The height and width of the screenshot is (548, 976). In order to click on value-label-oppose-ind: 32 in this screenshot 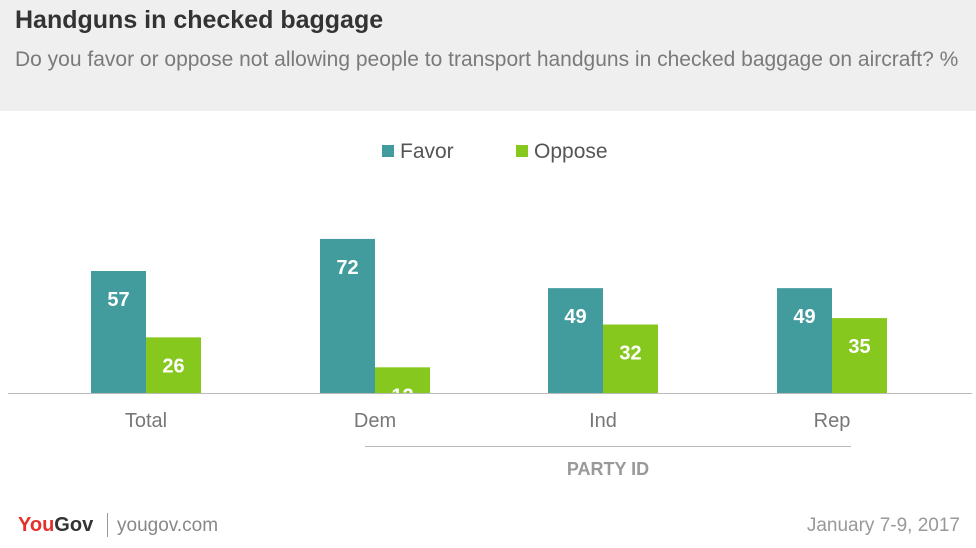, I will do `click(630, 354)`.